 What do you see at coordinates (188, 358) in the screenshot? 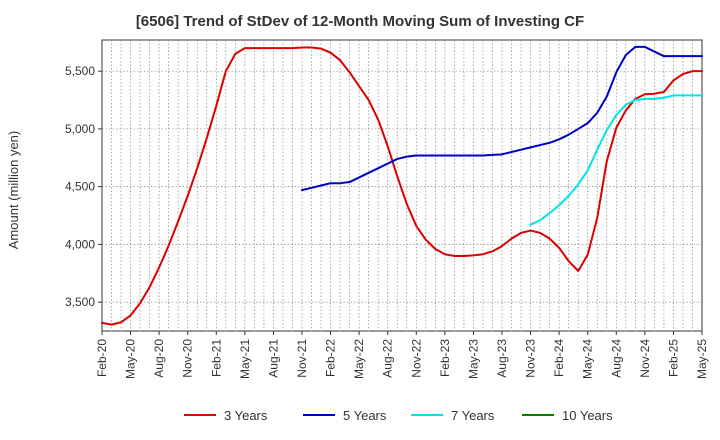
I see `x-tick-label: Nov-20` at bounding box center [188, 358].